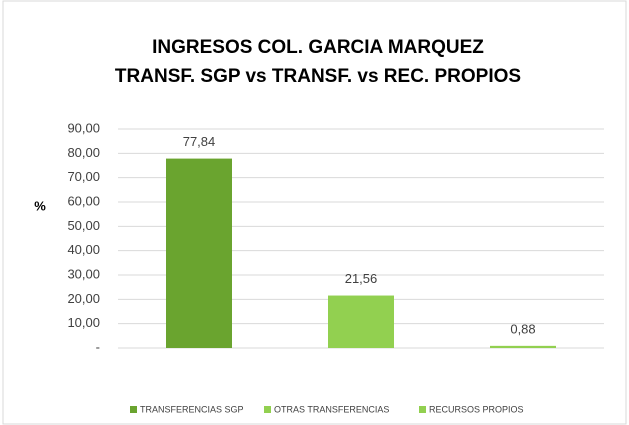 This screenshot has width=629, height=425. Describe the element at coordinates (40, 205) in the screenshot. I see `y-axis-label: %` at that location.